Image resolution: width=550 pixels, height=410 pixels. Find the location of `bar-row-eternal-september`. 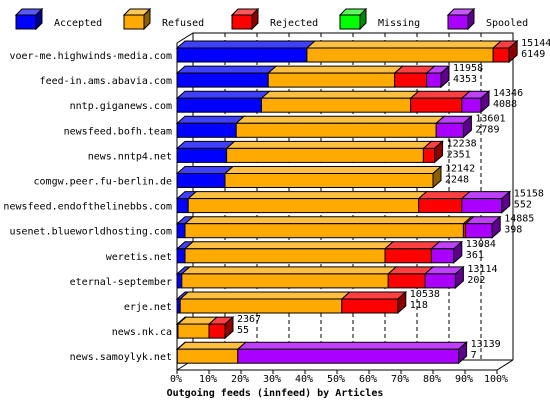

bar-row-eternal-september is located at coordinates (320, 277).